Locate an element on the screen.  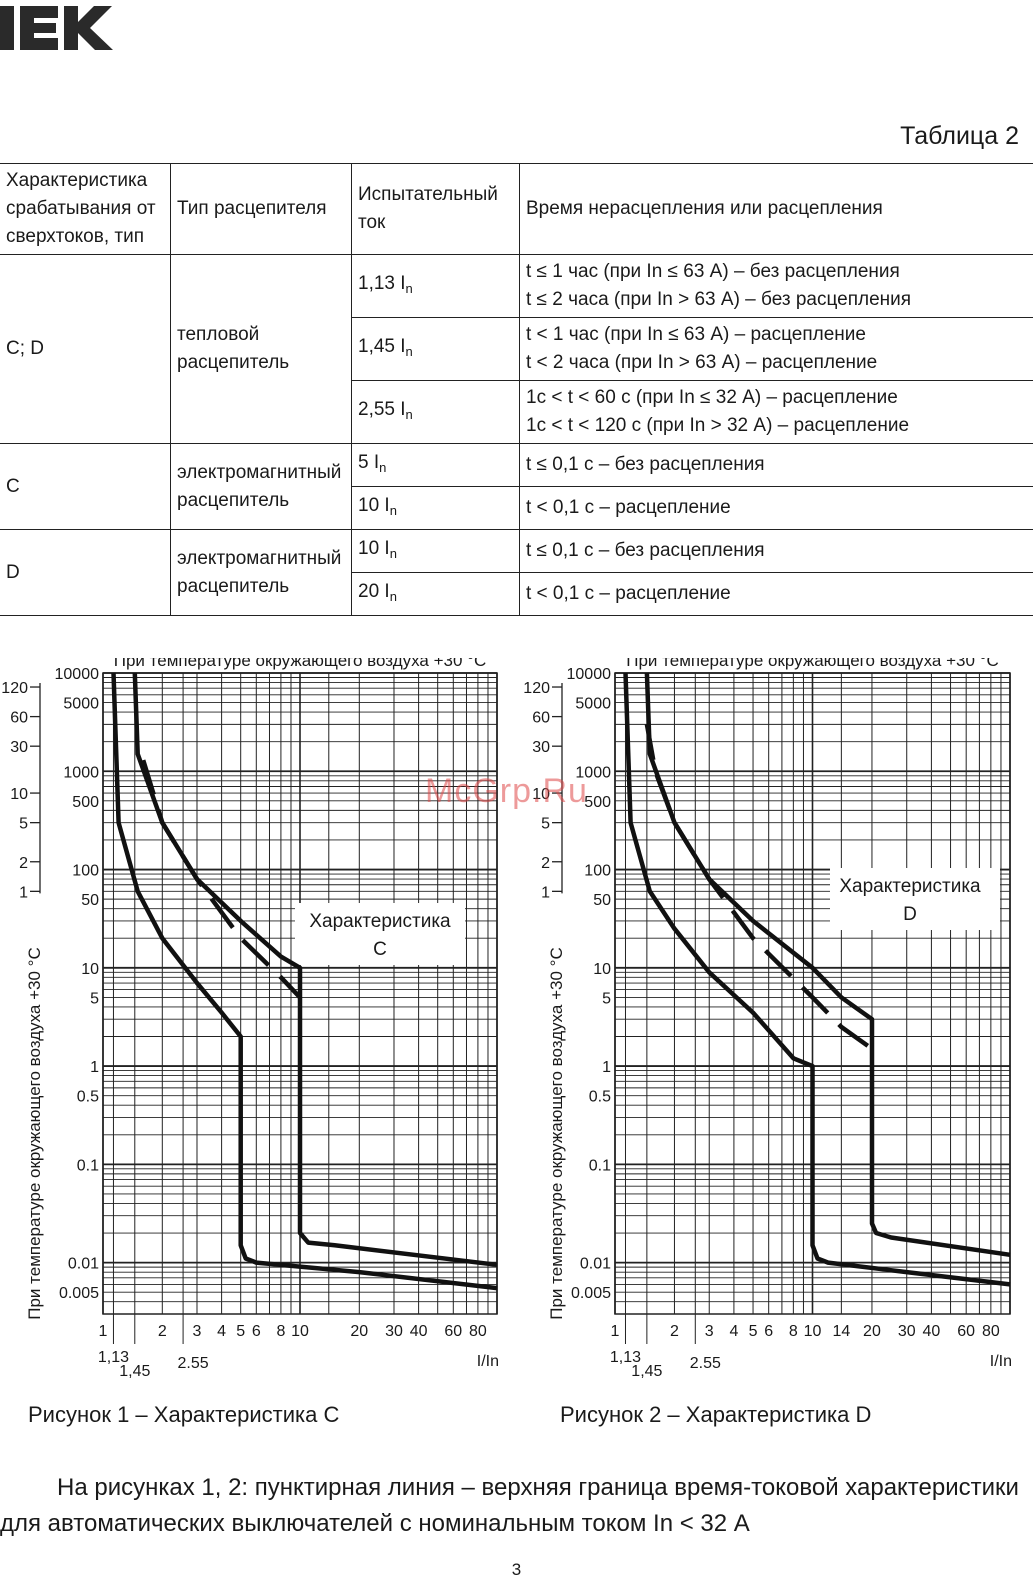
table-row: 10 In t < 0,1 с – расцепление is located at coordinates (516, 508).